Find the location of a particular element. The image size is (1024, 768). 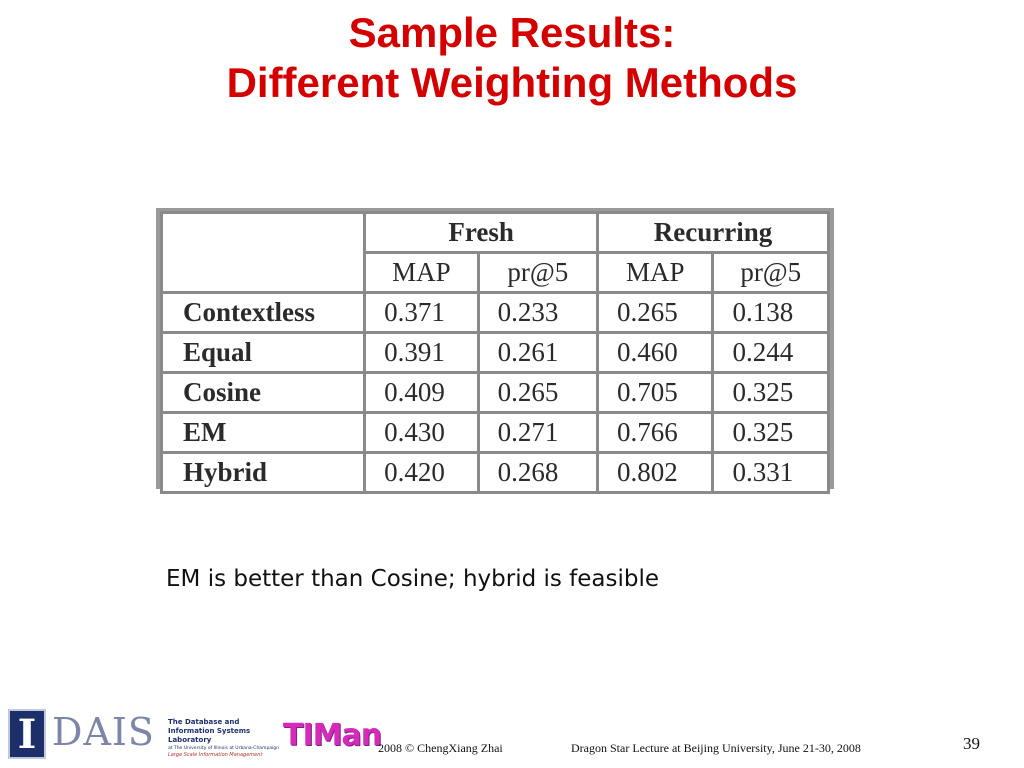

table-row: Cosine 0.409 0.265 0.705 0.325 is located at coordinates (494, 392).